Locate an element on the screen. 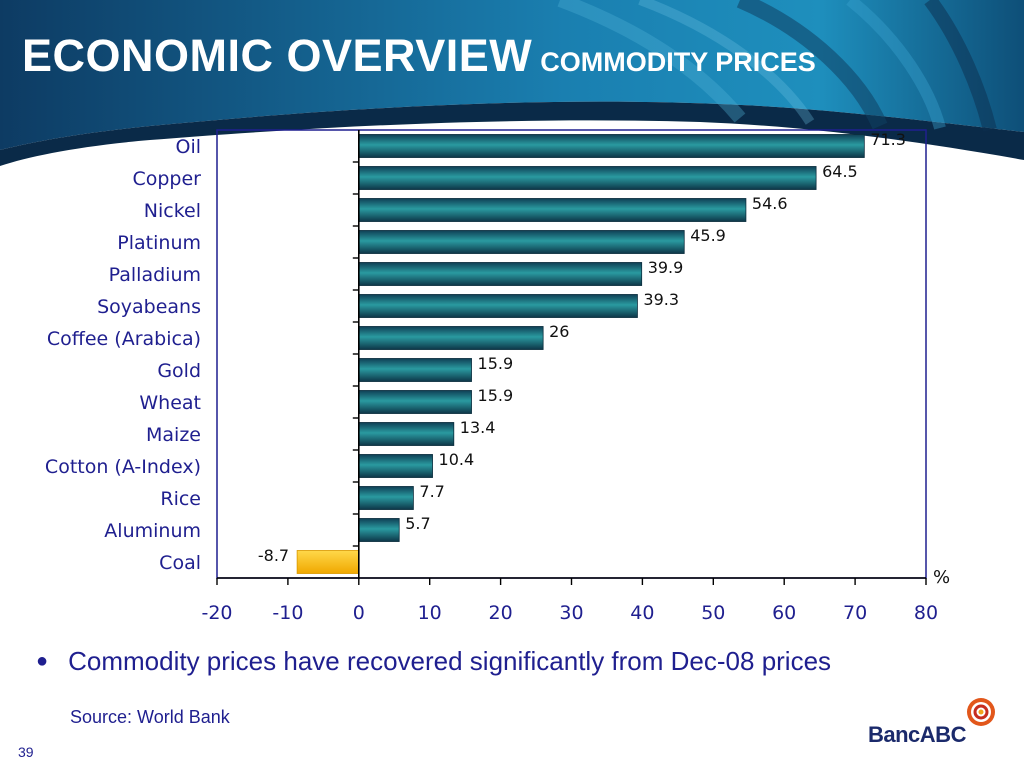  category-label: Platinum is located at coordinates (159, 243).